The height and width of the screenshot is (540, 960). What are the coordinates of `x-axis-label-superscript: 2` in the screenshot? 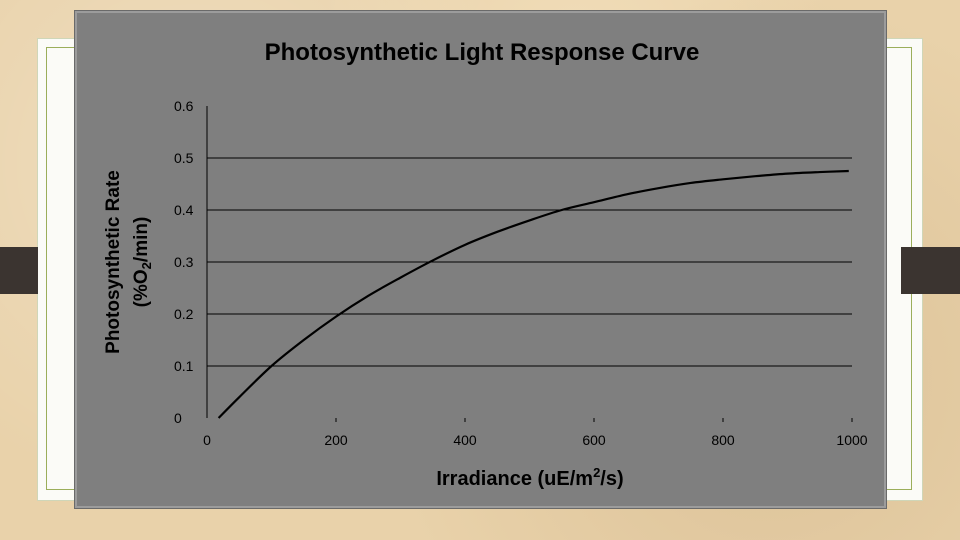 It's located at (596, 472).